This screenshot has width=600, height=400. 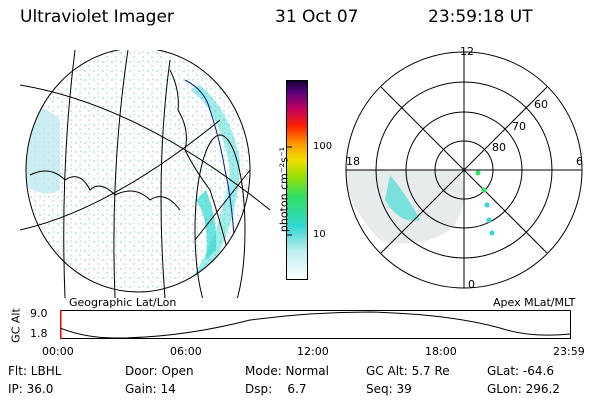 I want to click on info-glon: GLon: 296.2, so click(x=523, y=389).